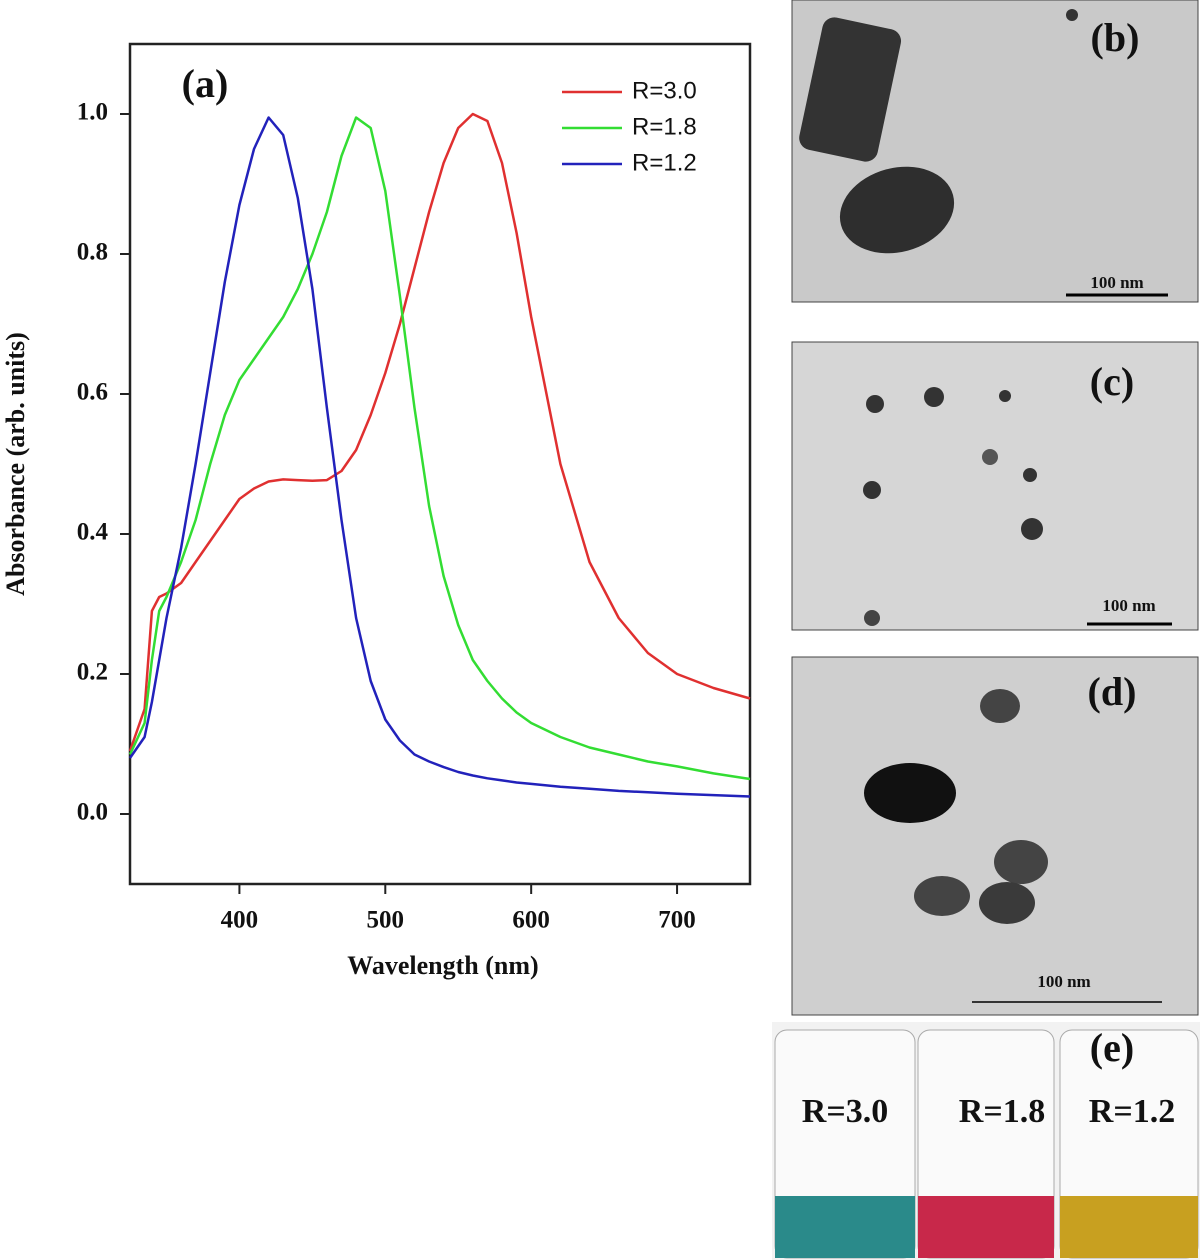 This screenshot has width=1200, height=1260. What do you see at coordinates (845, 1111) in the screenshot?
I see `sample-label: R=3.0` at bounding box center [845, 1111].